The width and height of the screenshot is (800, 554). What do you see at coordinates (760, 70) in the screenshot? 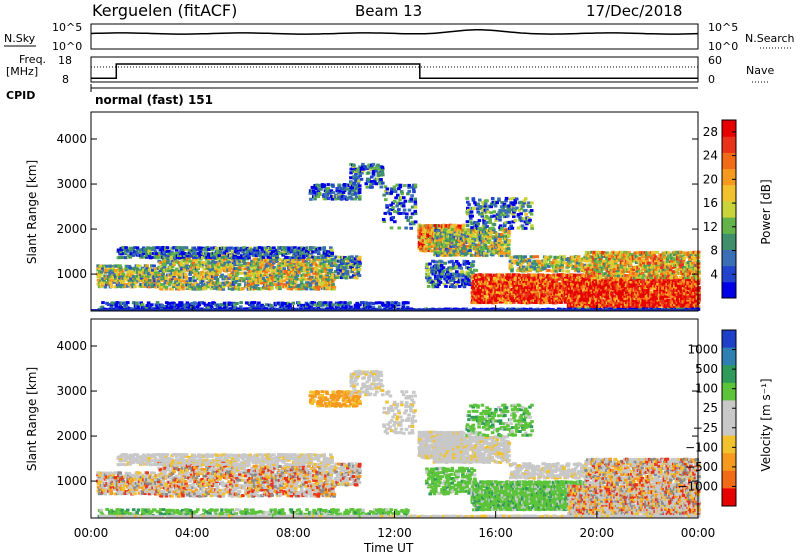
I see `nave-label: Nave` at bounding box center [760, 70].